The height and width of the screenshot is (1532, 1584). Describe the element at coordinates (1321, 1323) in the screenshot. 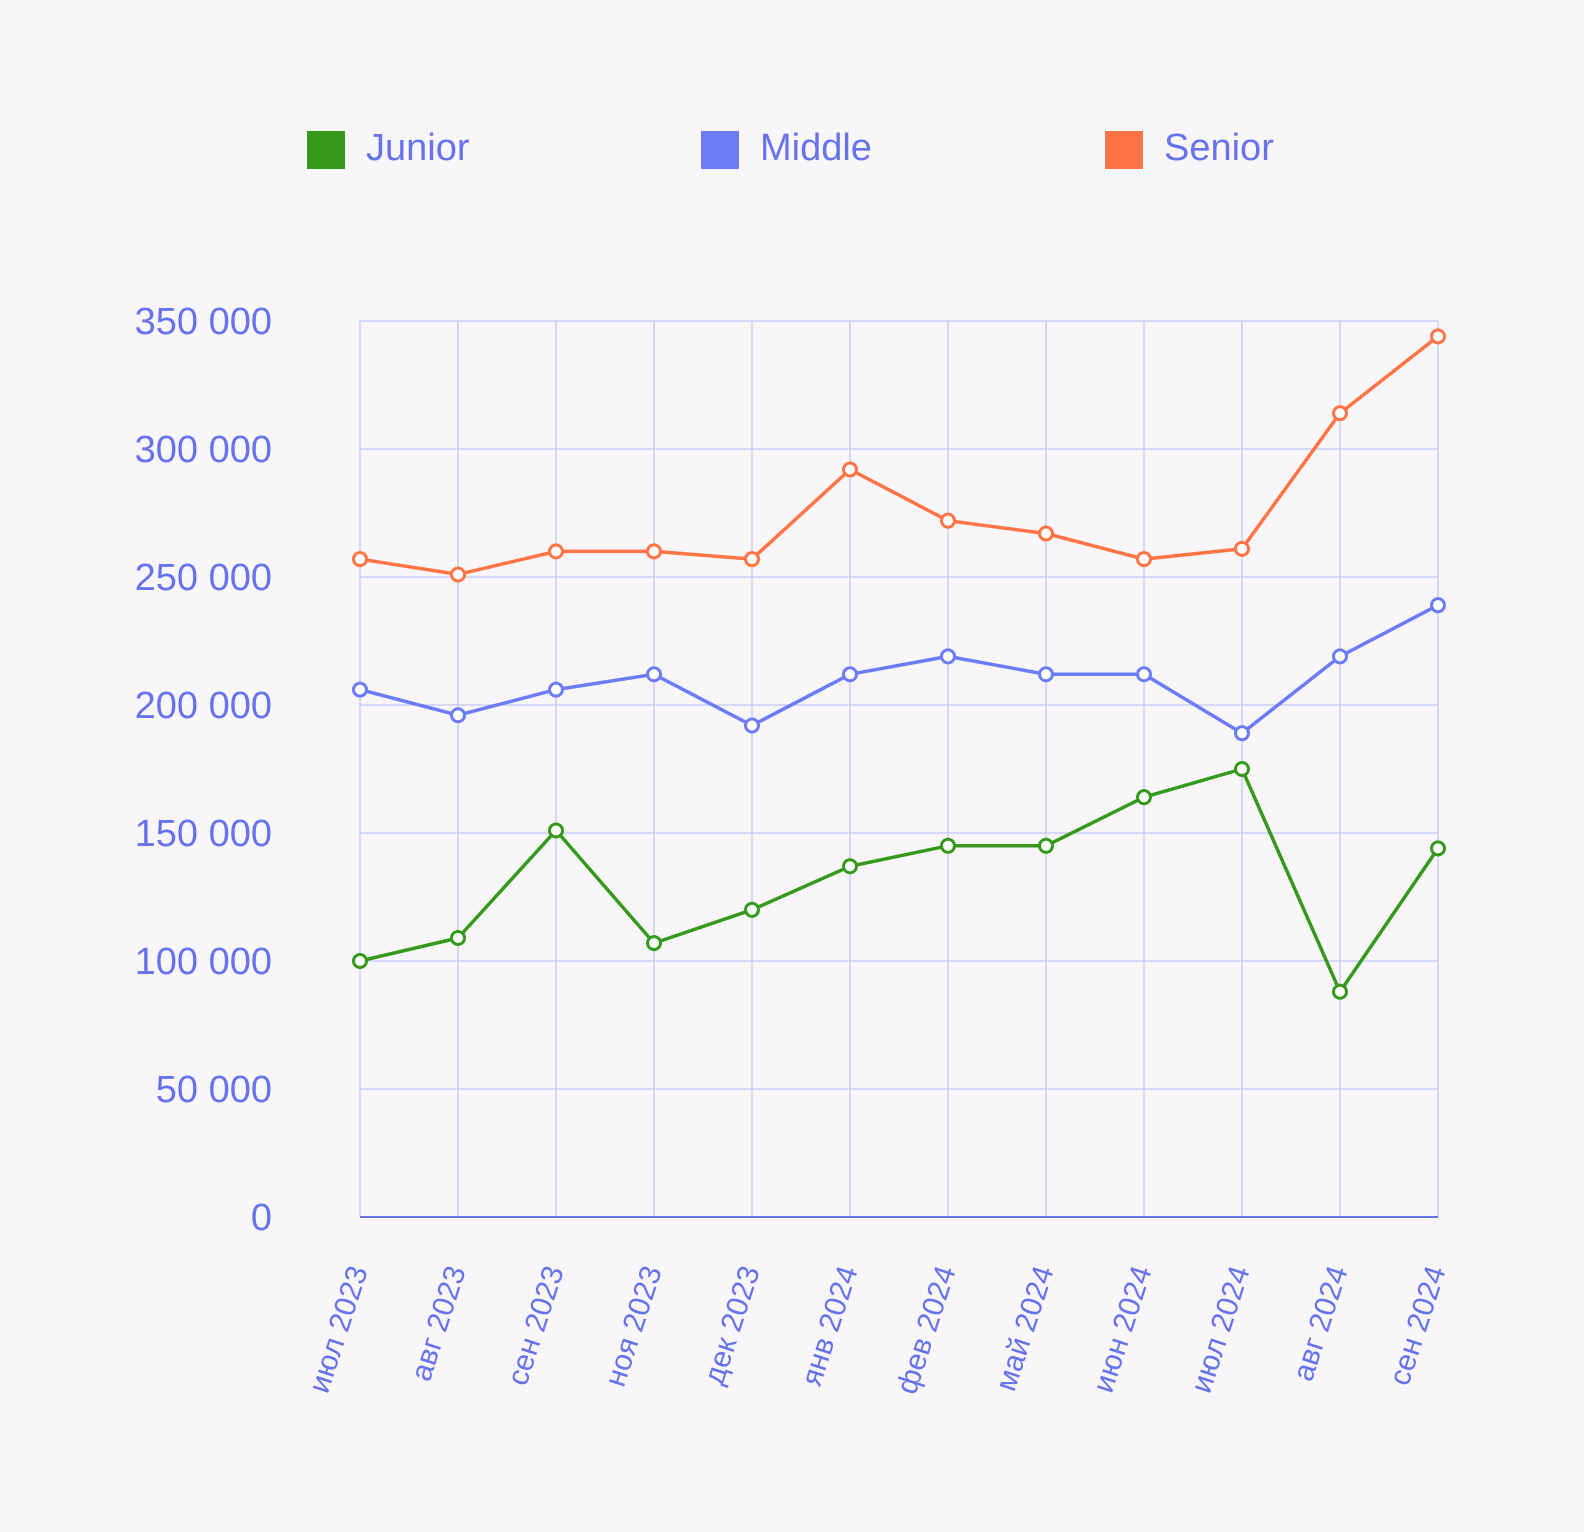

I see `x-tick-label: авг 2024` at that location.